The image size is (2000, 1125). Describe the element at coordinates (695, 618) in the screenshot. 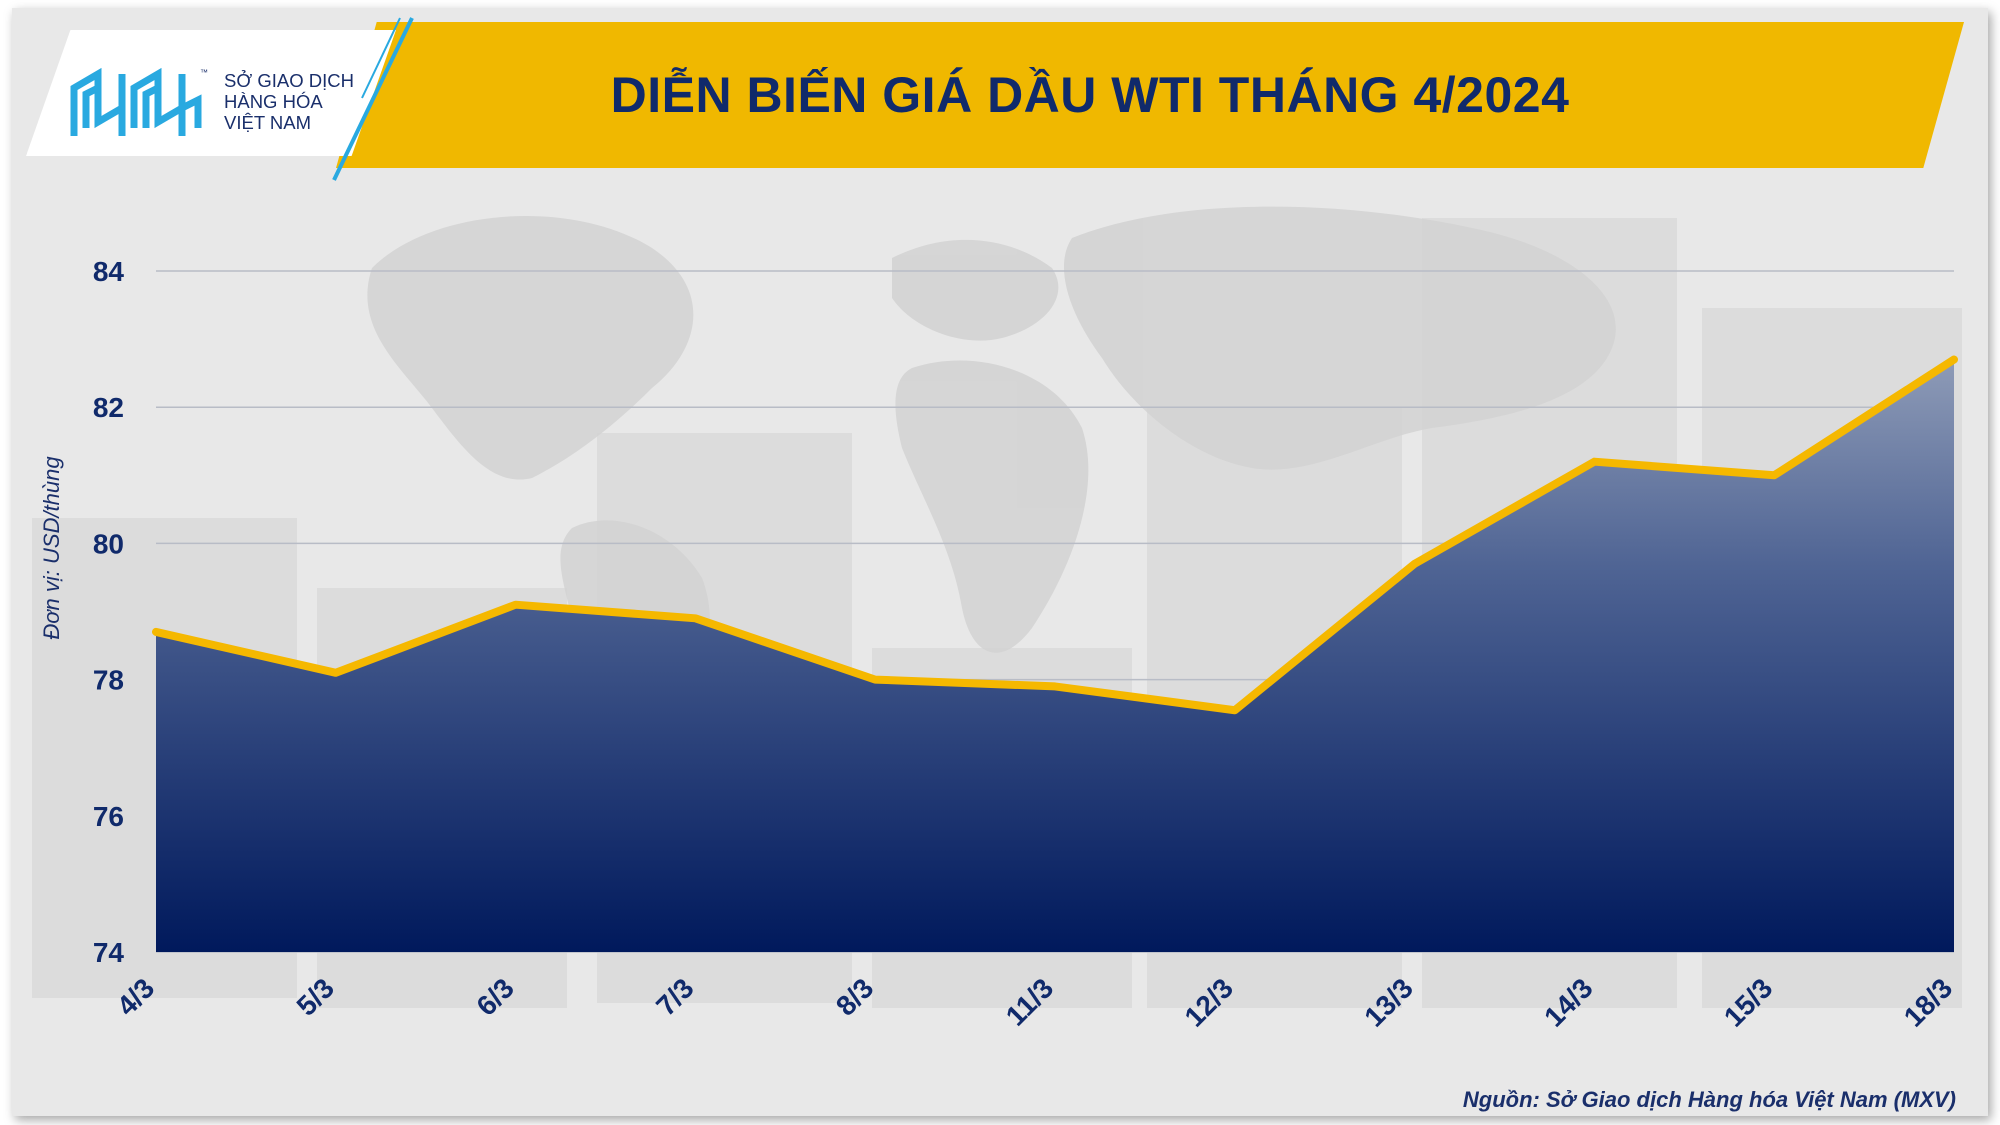

I see `data-point-7/3` at that location.